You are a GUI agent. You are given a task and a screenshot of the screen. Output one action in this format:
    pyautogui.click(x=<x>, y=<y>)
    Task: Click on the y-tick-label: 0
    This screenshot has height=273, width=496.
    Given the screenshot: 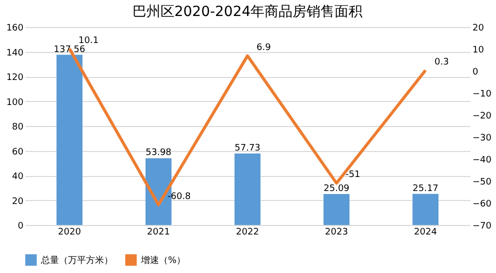 What is the action you would take?
    pyautogui.click(x=21, y=227)
    